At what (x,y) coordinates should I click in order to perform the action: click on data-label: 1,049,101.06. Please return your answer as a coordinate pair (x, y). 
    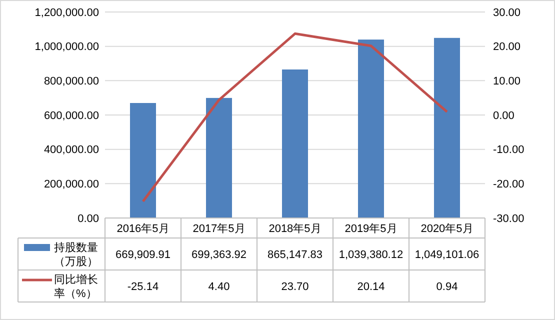
    Looking at the image, I should click on (447, 254).